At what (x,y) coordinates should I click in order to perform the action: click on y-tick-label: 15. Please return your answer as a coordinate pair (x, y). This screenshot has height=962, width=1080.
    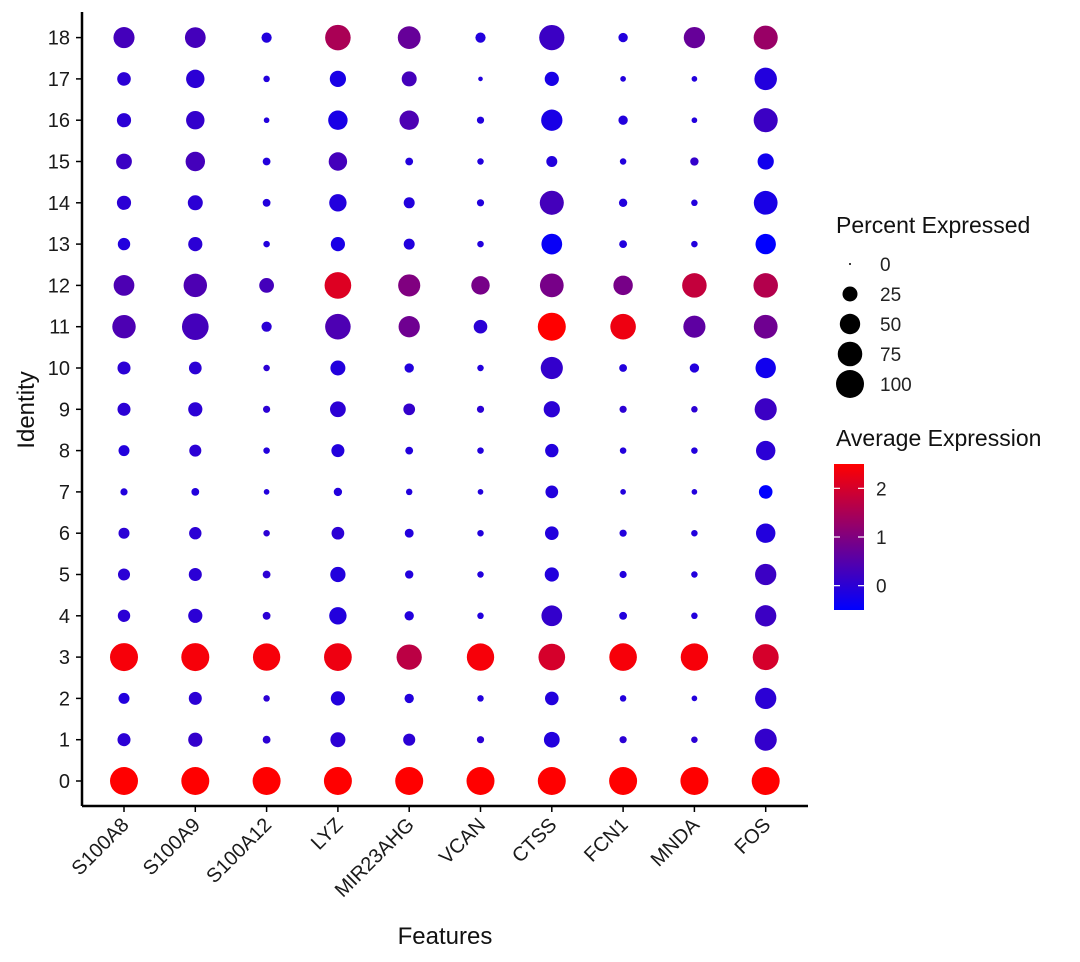
    Looking at the image, I should click on (59, 163).